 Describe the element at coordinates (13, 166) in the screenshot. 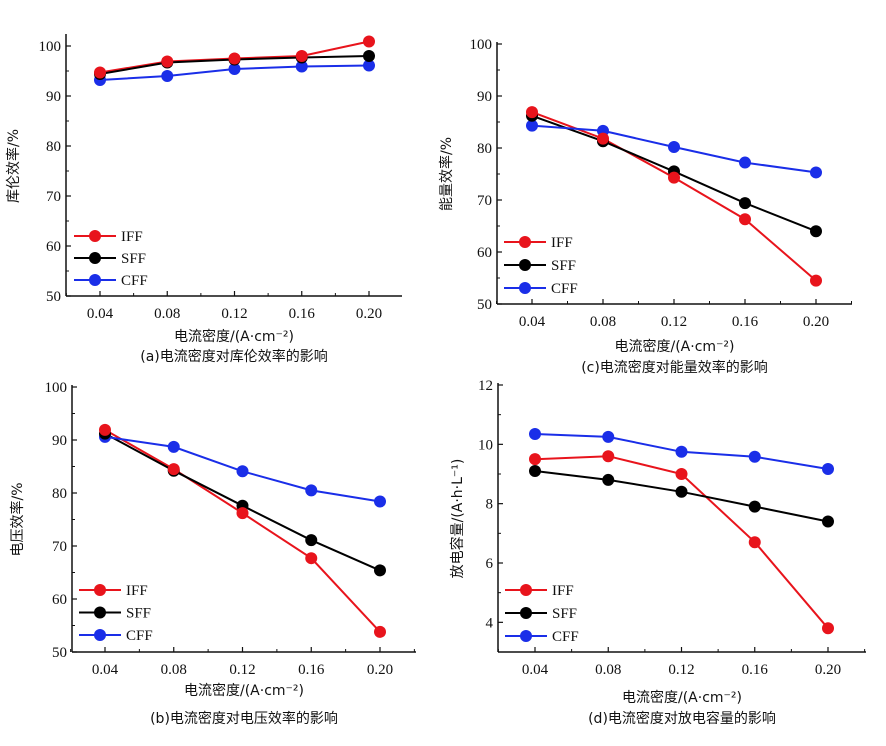

I see `y-axis-title: 库伦效率/%` at that location.